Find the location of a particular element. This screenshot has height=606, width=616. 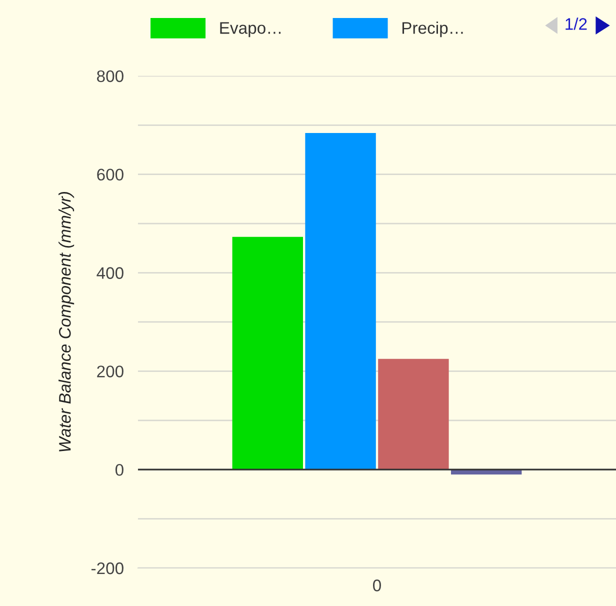

y-tick-label: 600 is located at coordinates (110, 174).